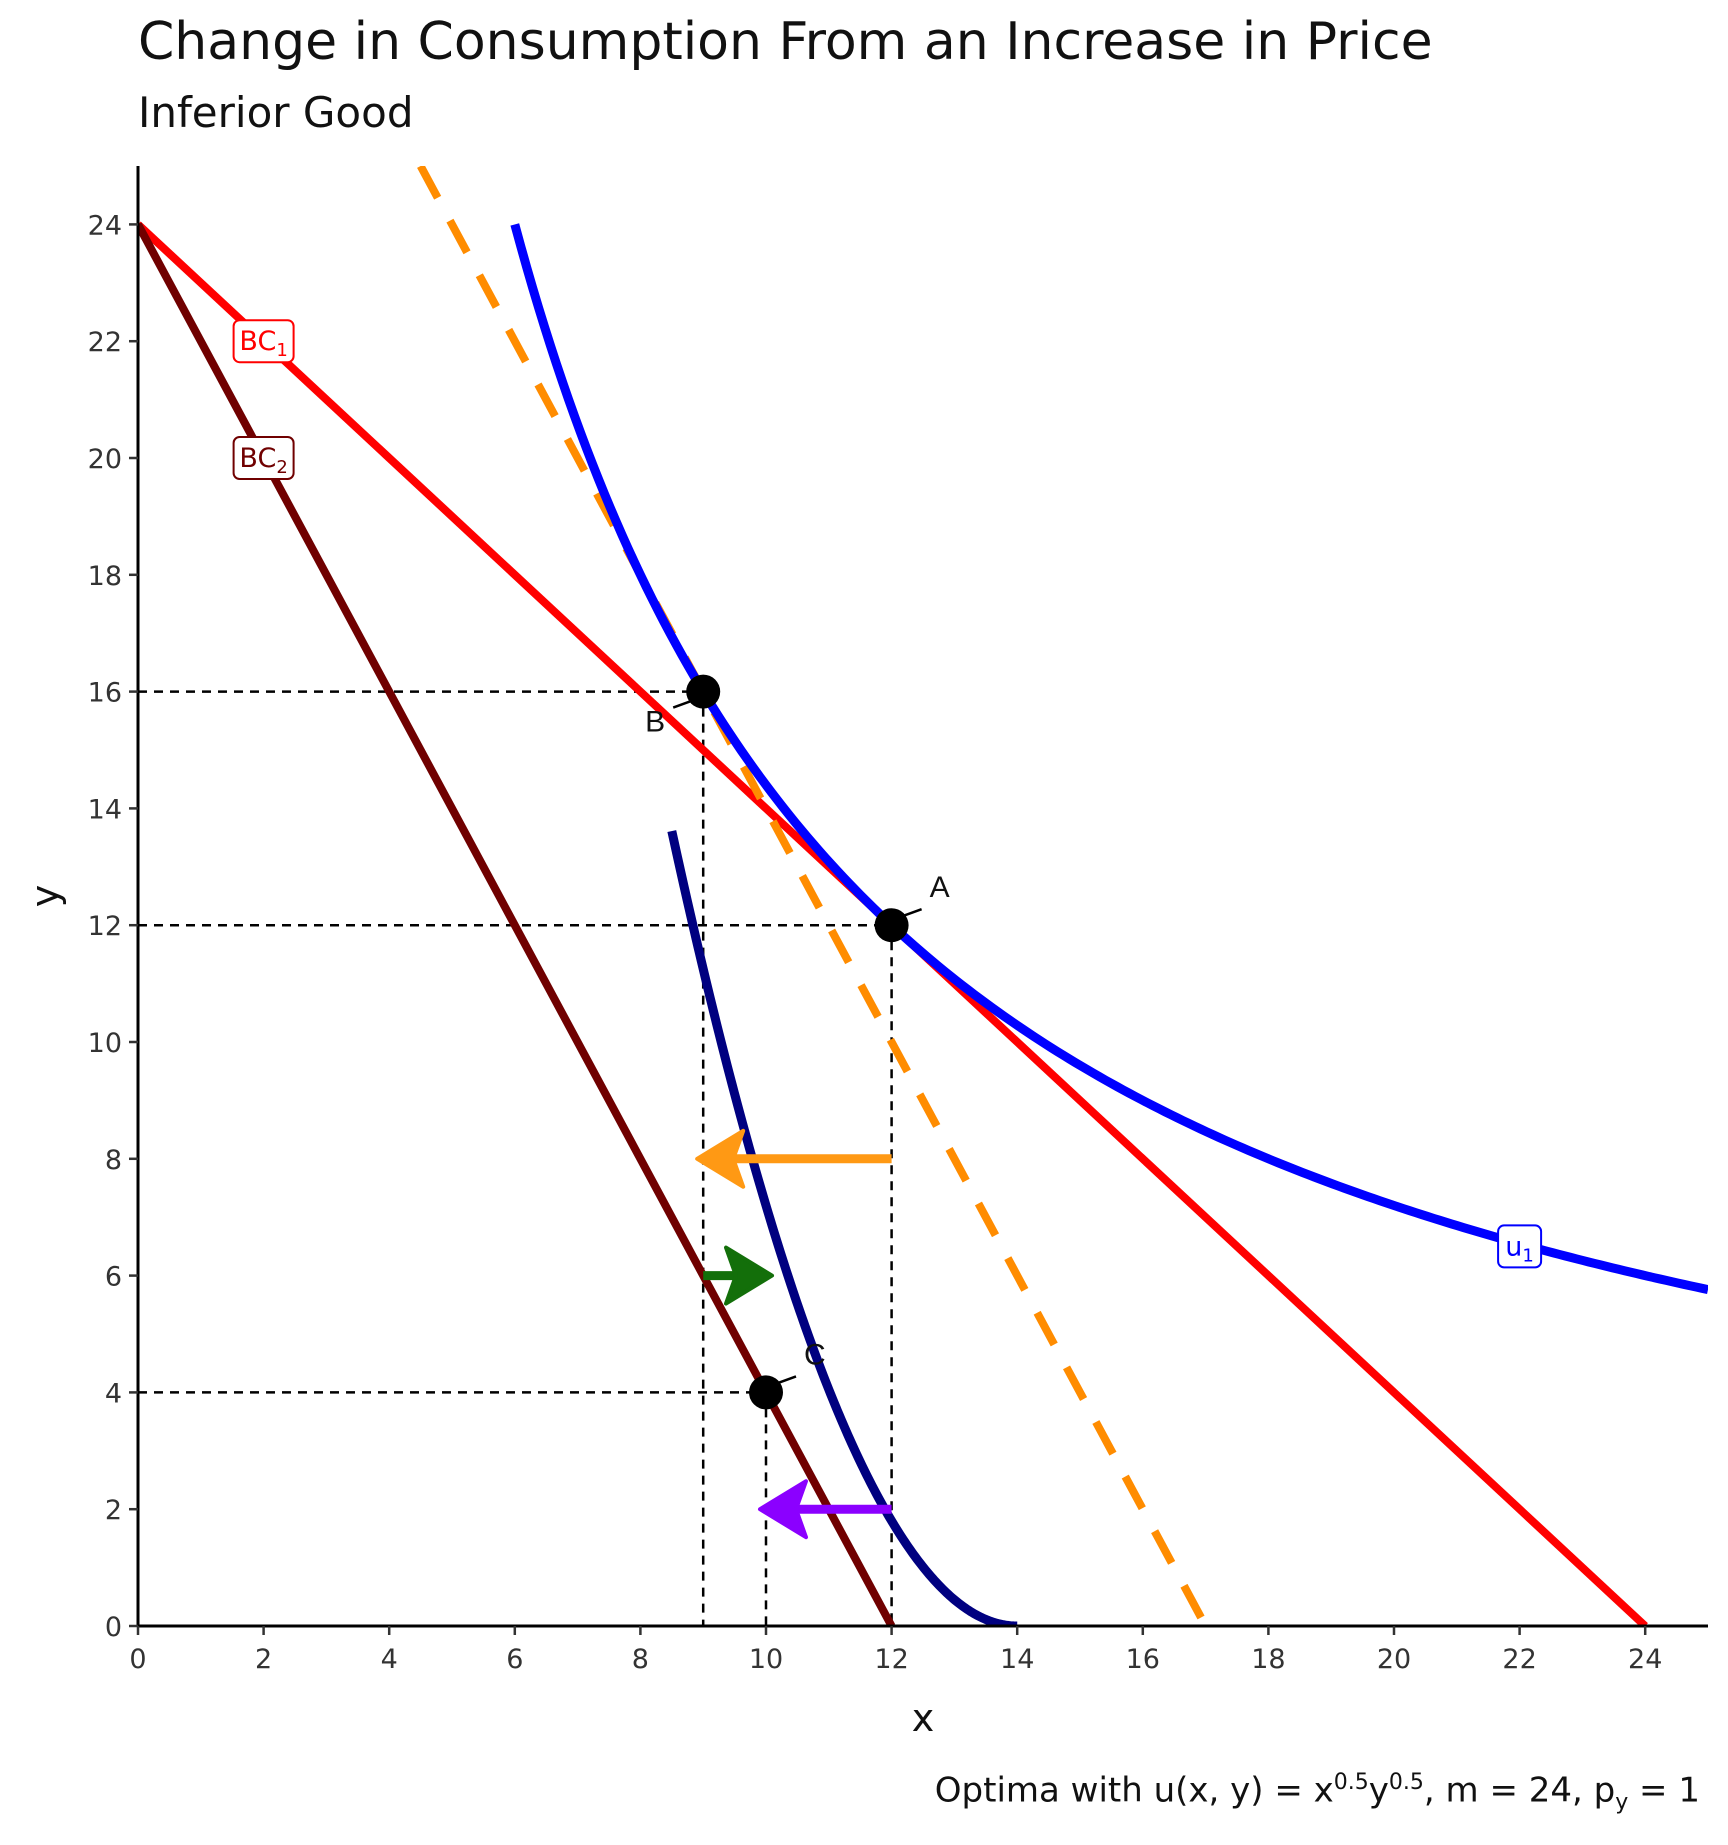 Image resolution: width=1728 pixels, height=1845 pixels. I want to click on x-tick-label: 14, so click(1017, 1659).